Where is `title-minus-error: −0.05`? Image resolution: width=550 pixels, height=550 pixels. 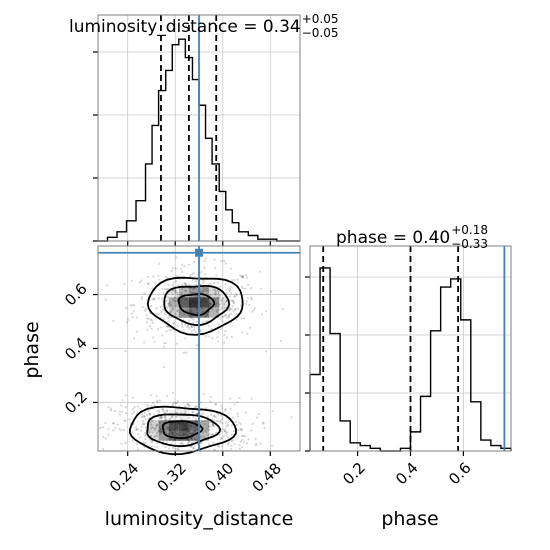
title-minus-error: −0.05 is located at coordinates (320, 33).